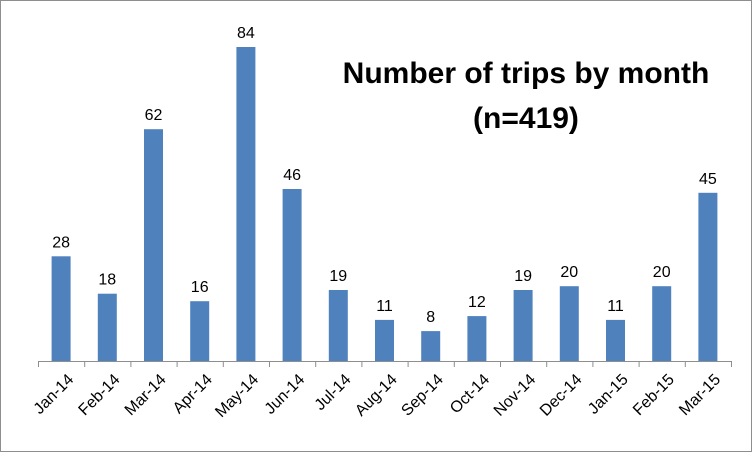 Image resolution: width=752 pixels, height=453 pixels. I want to click on chart-title-line-2: (n=419), so click(526, 118).